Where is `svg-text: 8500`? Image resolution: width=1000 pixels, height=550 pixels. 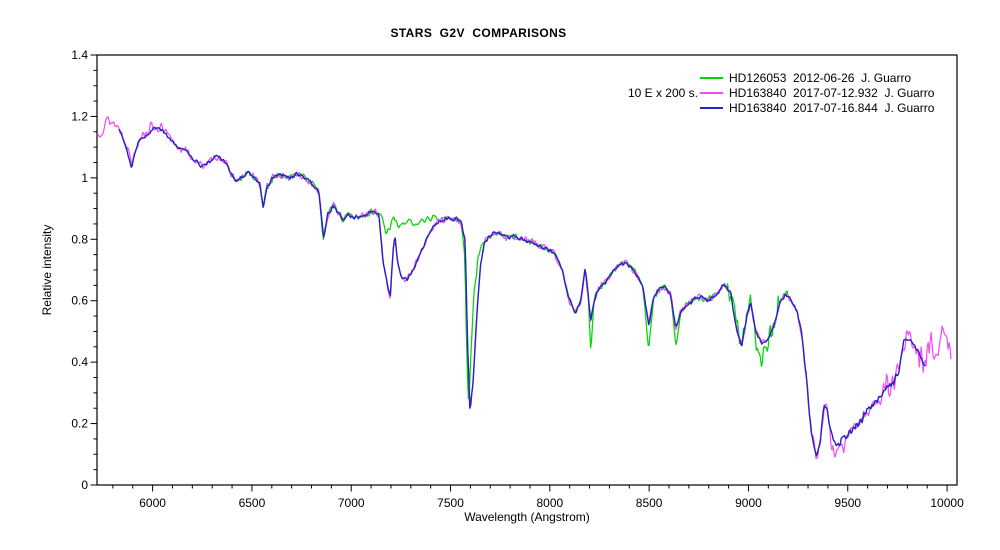 svg-text: 8500 is located at coordinates (649, 503).